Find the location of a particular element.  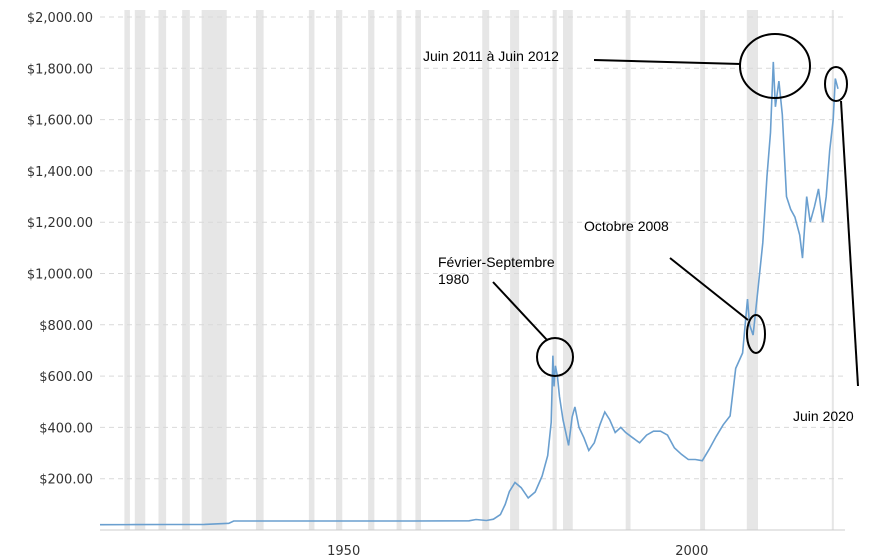

x-axis-ticks: 1950 2000 is located at coordinates (517, 551).